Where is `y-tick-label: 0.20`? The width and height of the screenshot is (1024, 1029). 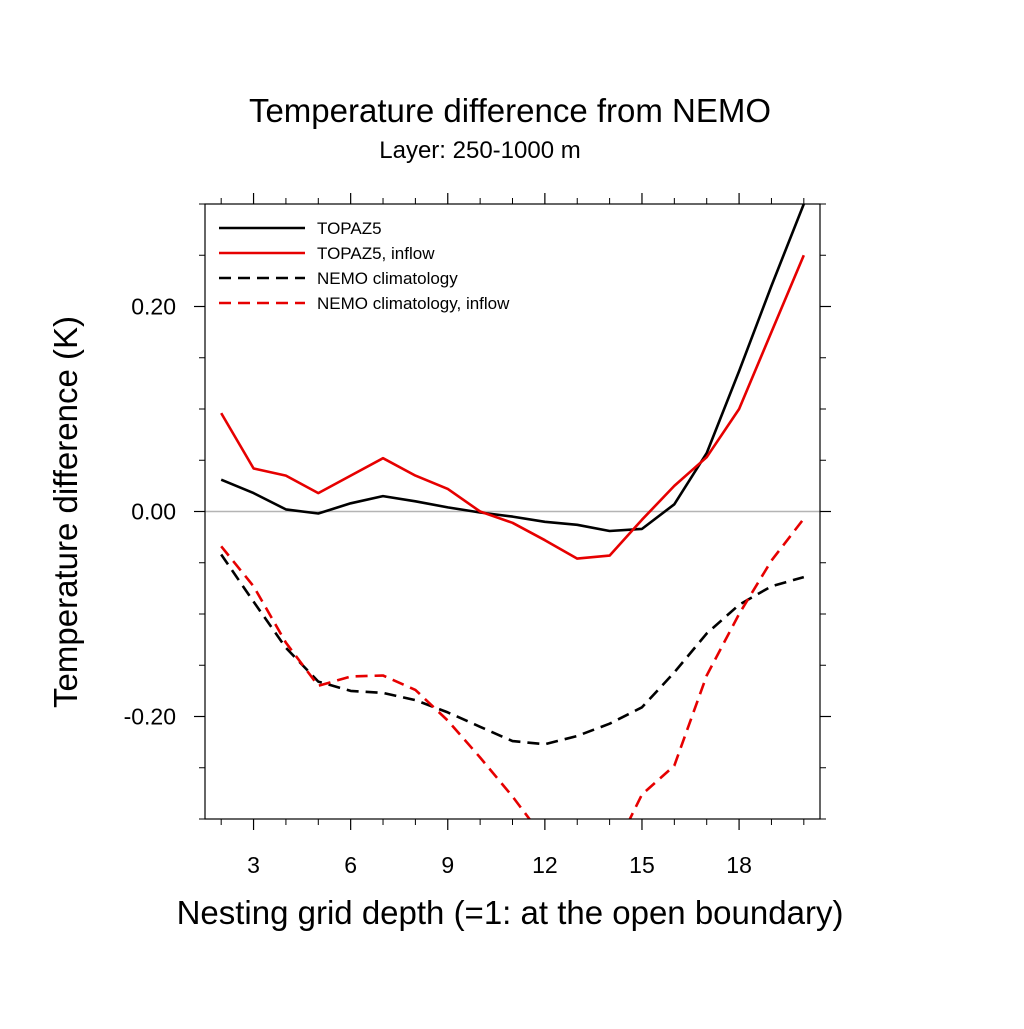
y-tick-label: 0.20 is located at coordinates (153, 307).